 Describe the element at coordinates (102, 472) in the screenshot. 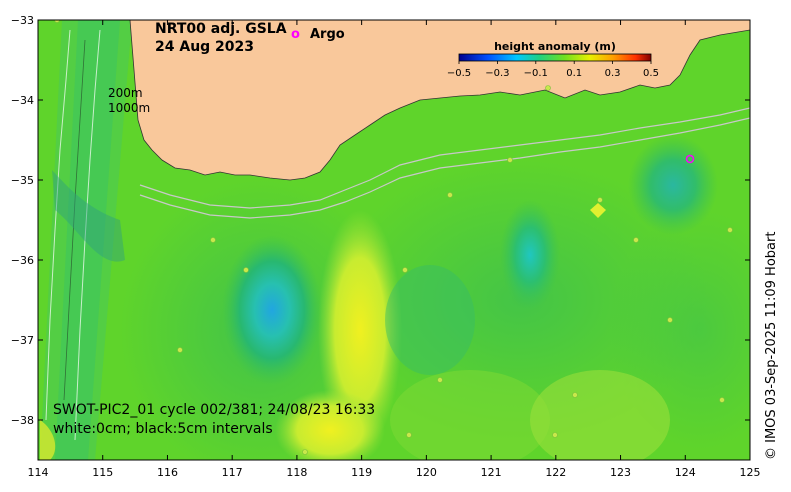

I see `lon-tick-label: 115` at that location.